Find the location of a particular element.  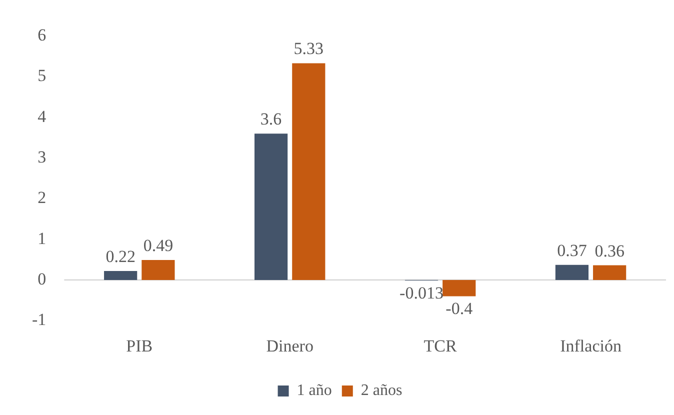

data-label: 5.33 is located at coordinates (309, 48).